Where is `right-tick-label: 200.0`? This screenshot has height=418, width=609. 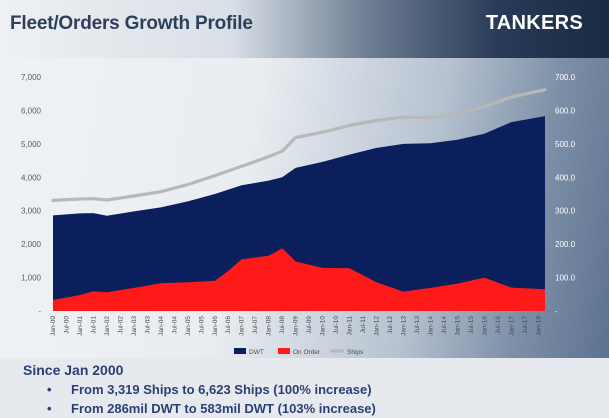 right-tick-label: 200.0 is located at coordinates (565, 244).